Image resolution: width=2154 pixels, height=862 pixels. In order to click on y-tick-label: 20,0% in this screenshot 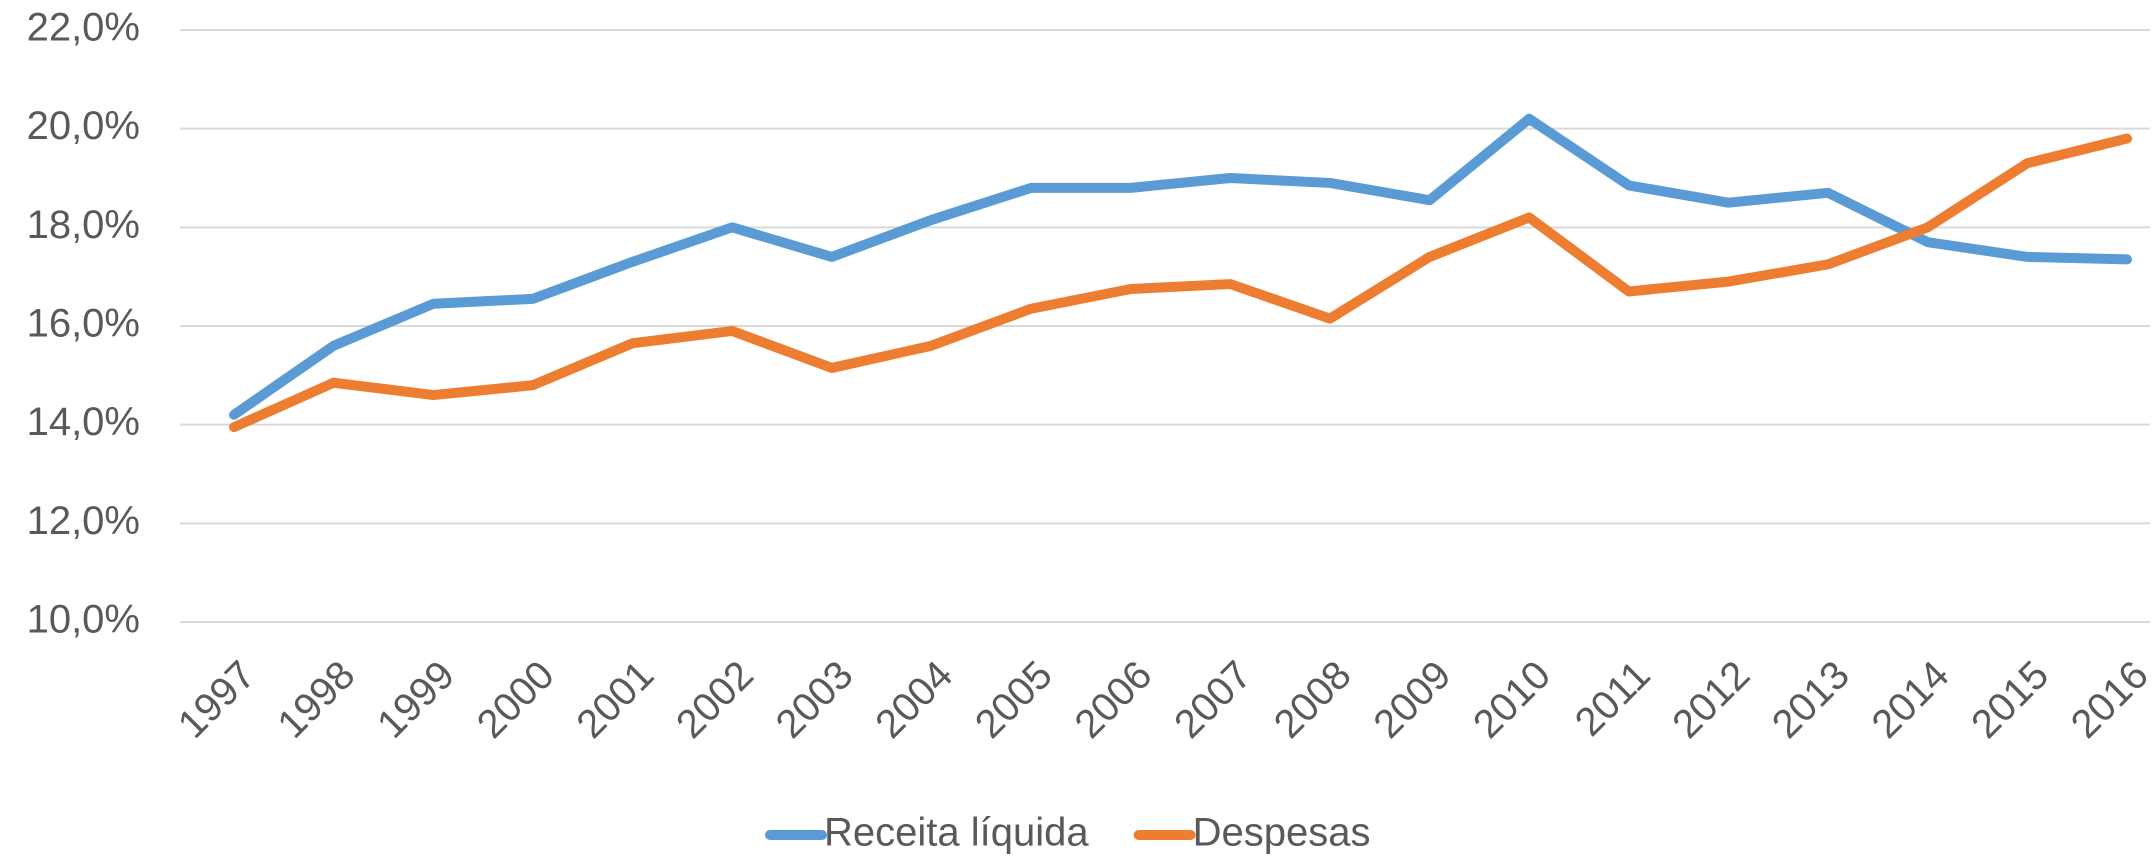, I will do `click(83, 126)`.